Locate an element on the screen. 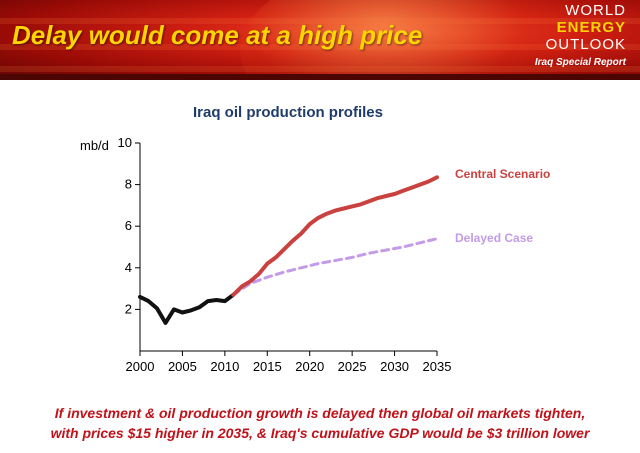 Image resolution: width=640 pixels, height=453 pixels. logo-line-energy: ENERGY is located at coordinates (591, 27).